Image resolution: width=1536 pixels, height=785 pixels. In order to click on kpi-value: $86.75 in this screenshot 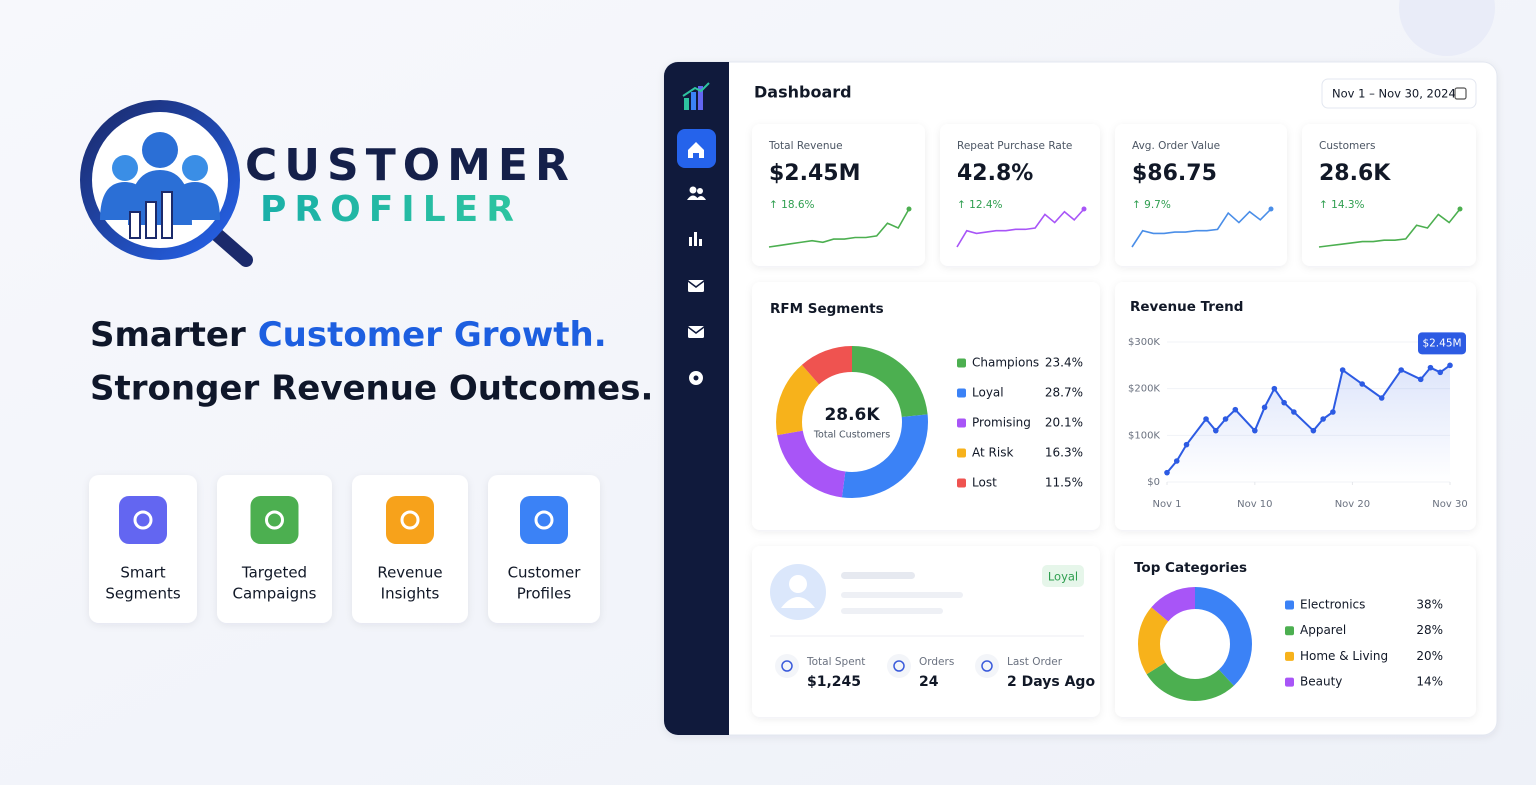, I will do `click(1174, 173)`.